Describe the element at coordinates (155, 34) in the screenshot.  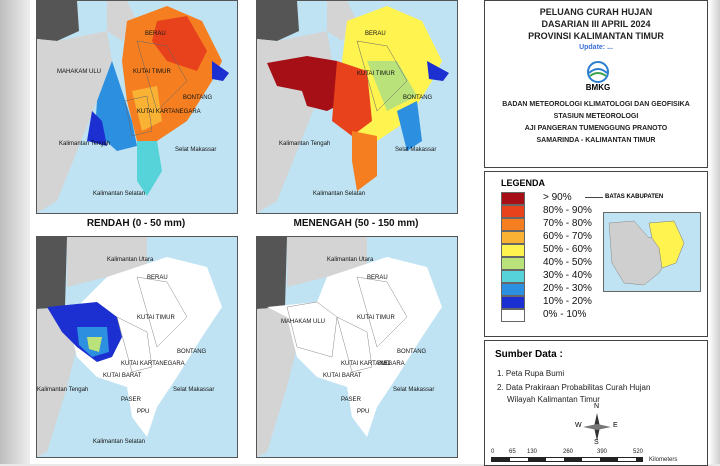
I see `label-berau: BERAU` at that location.